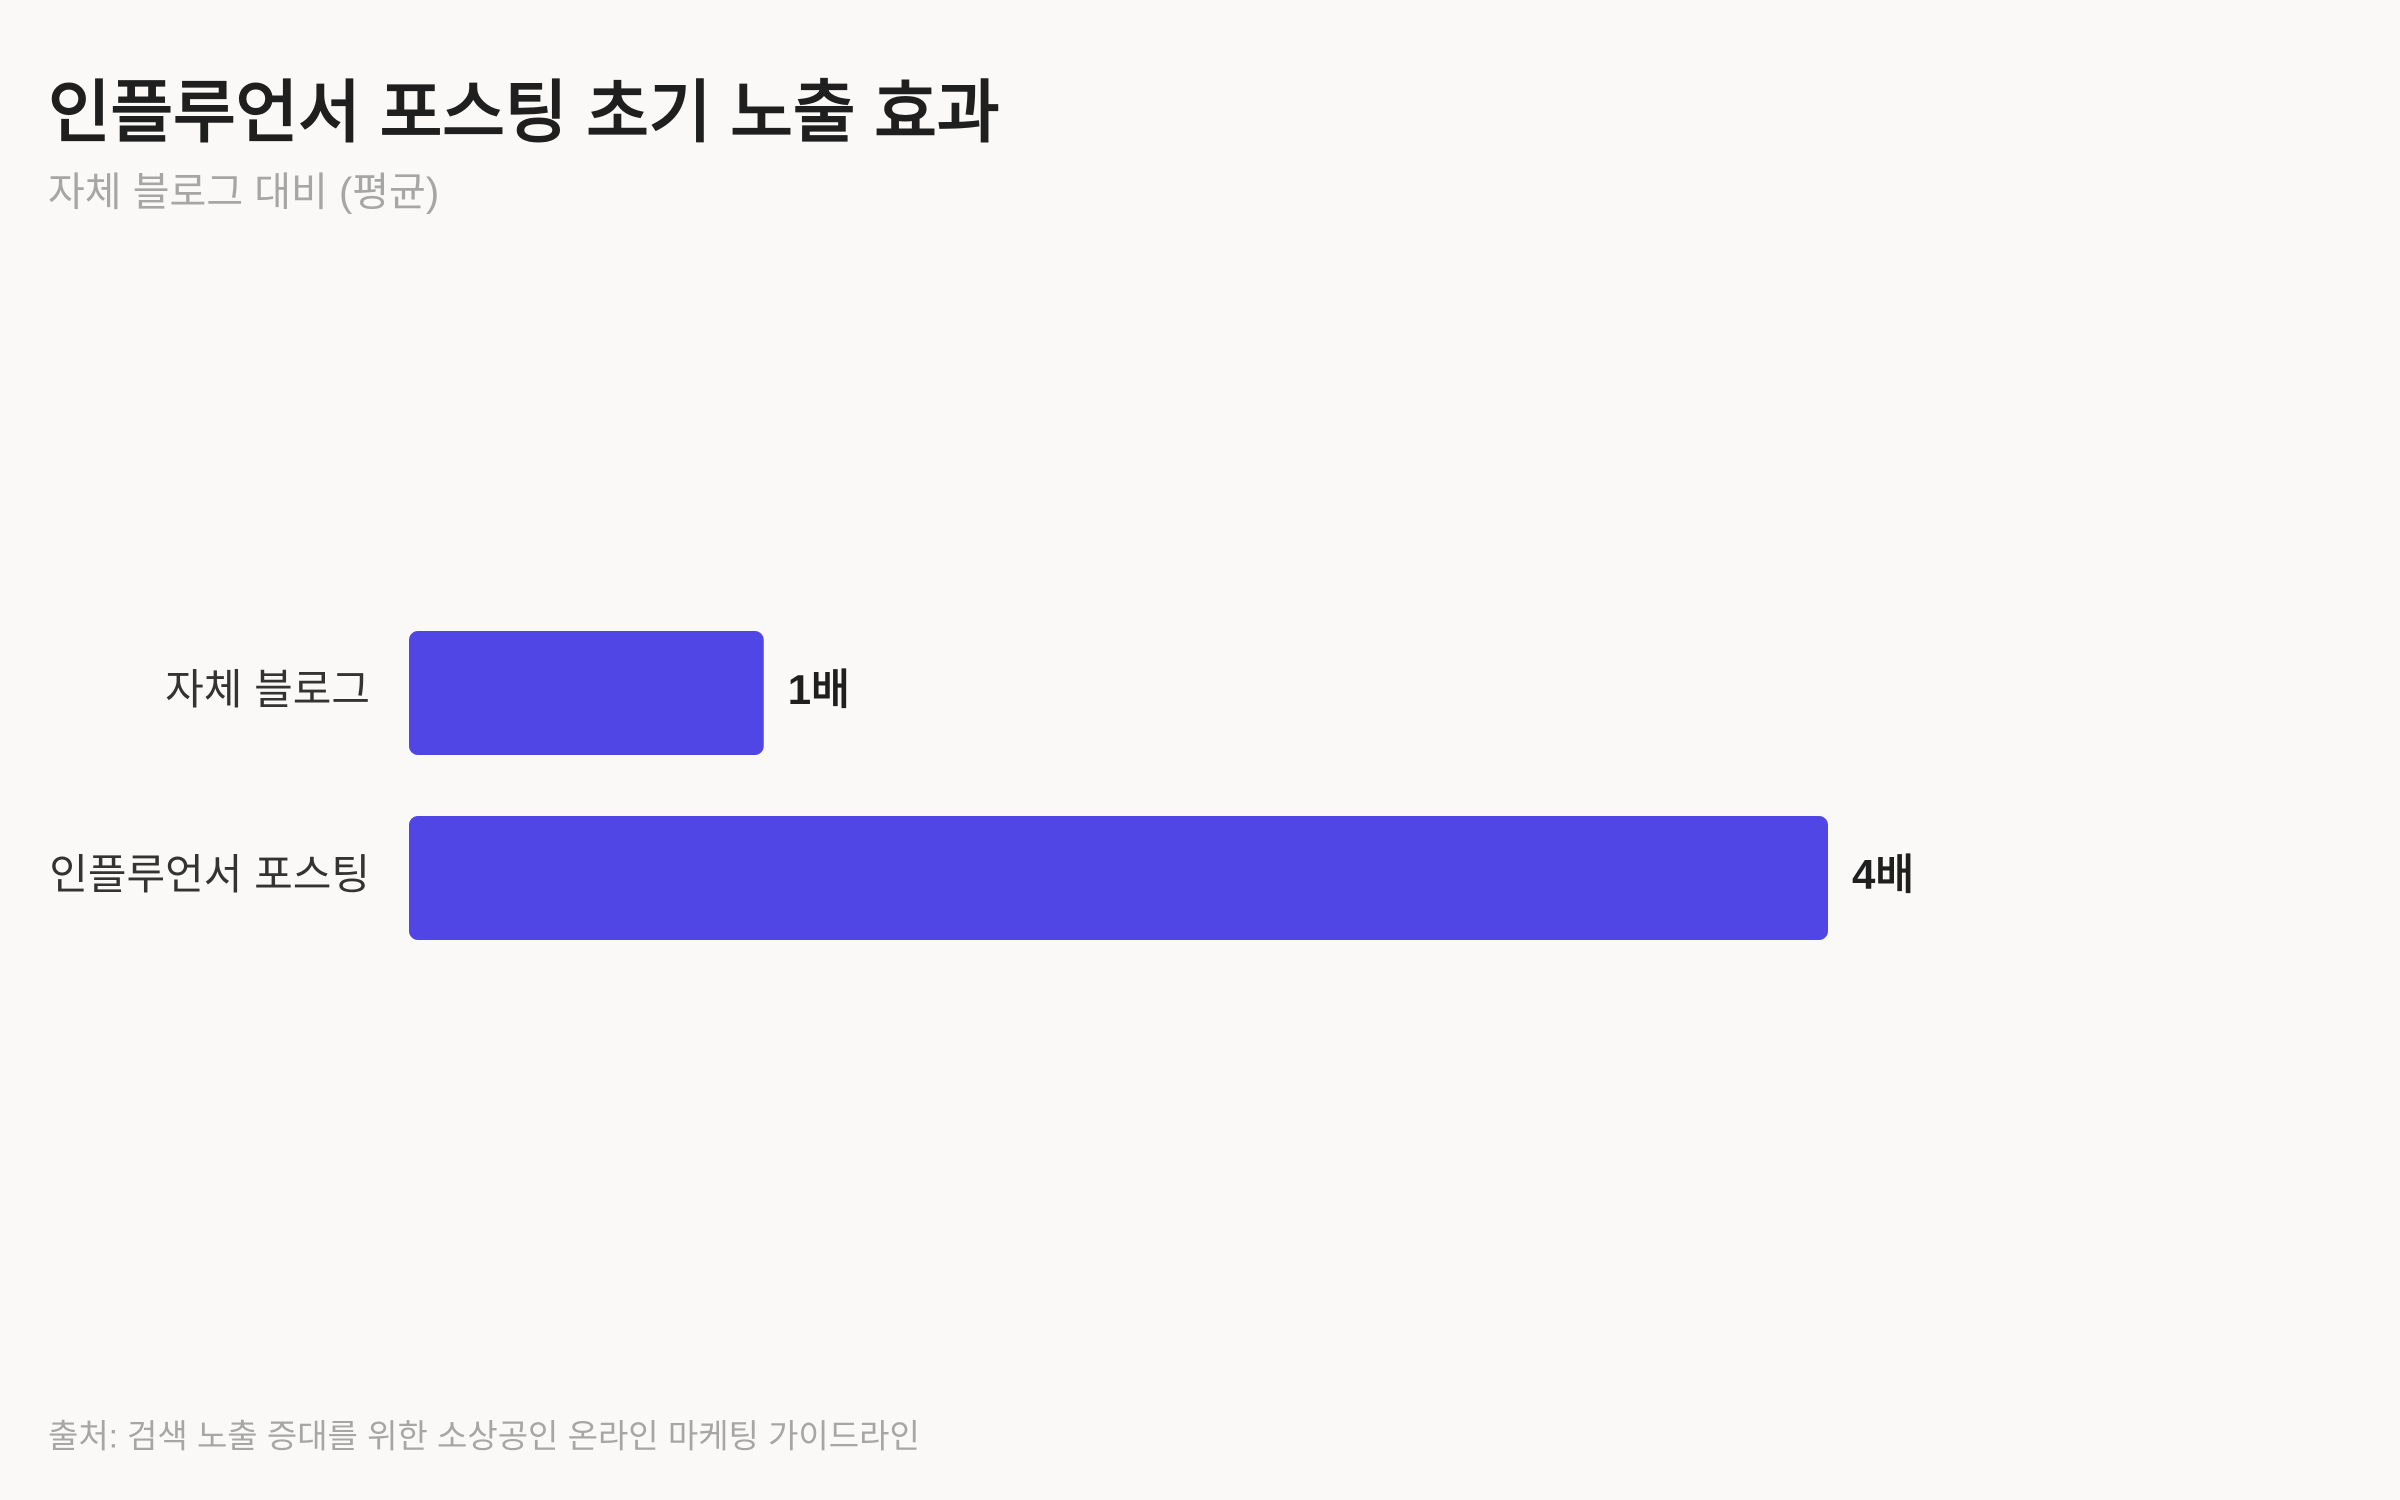  I want to click on value-label: 4배, so click(1883, 874).